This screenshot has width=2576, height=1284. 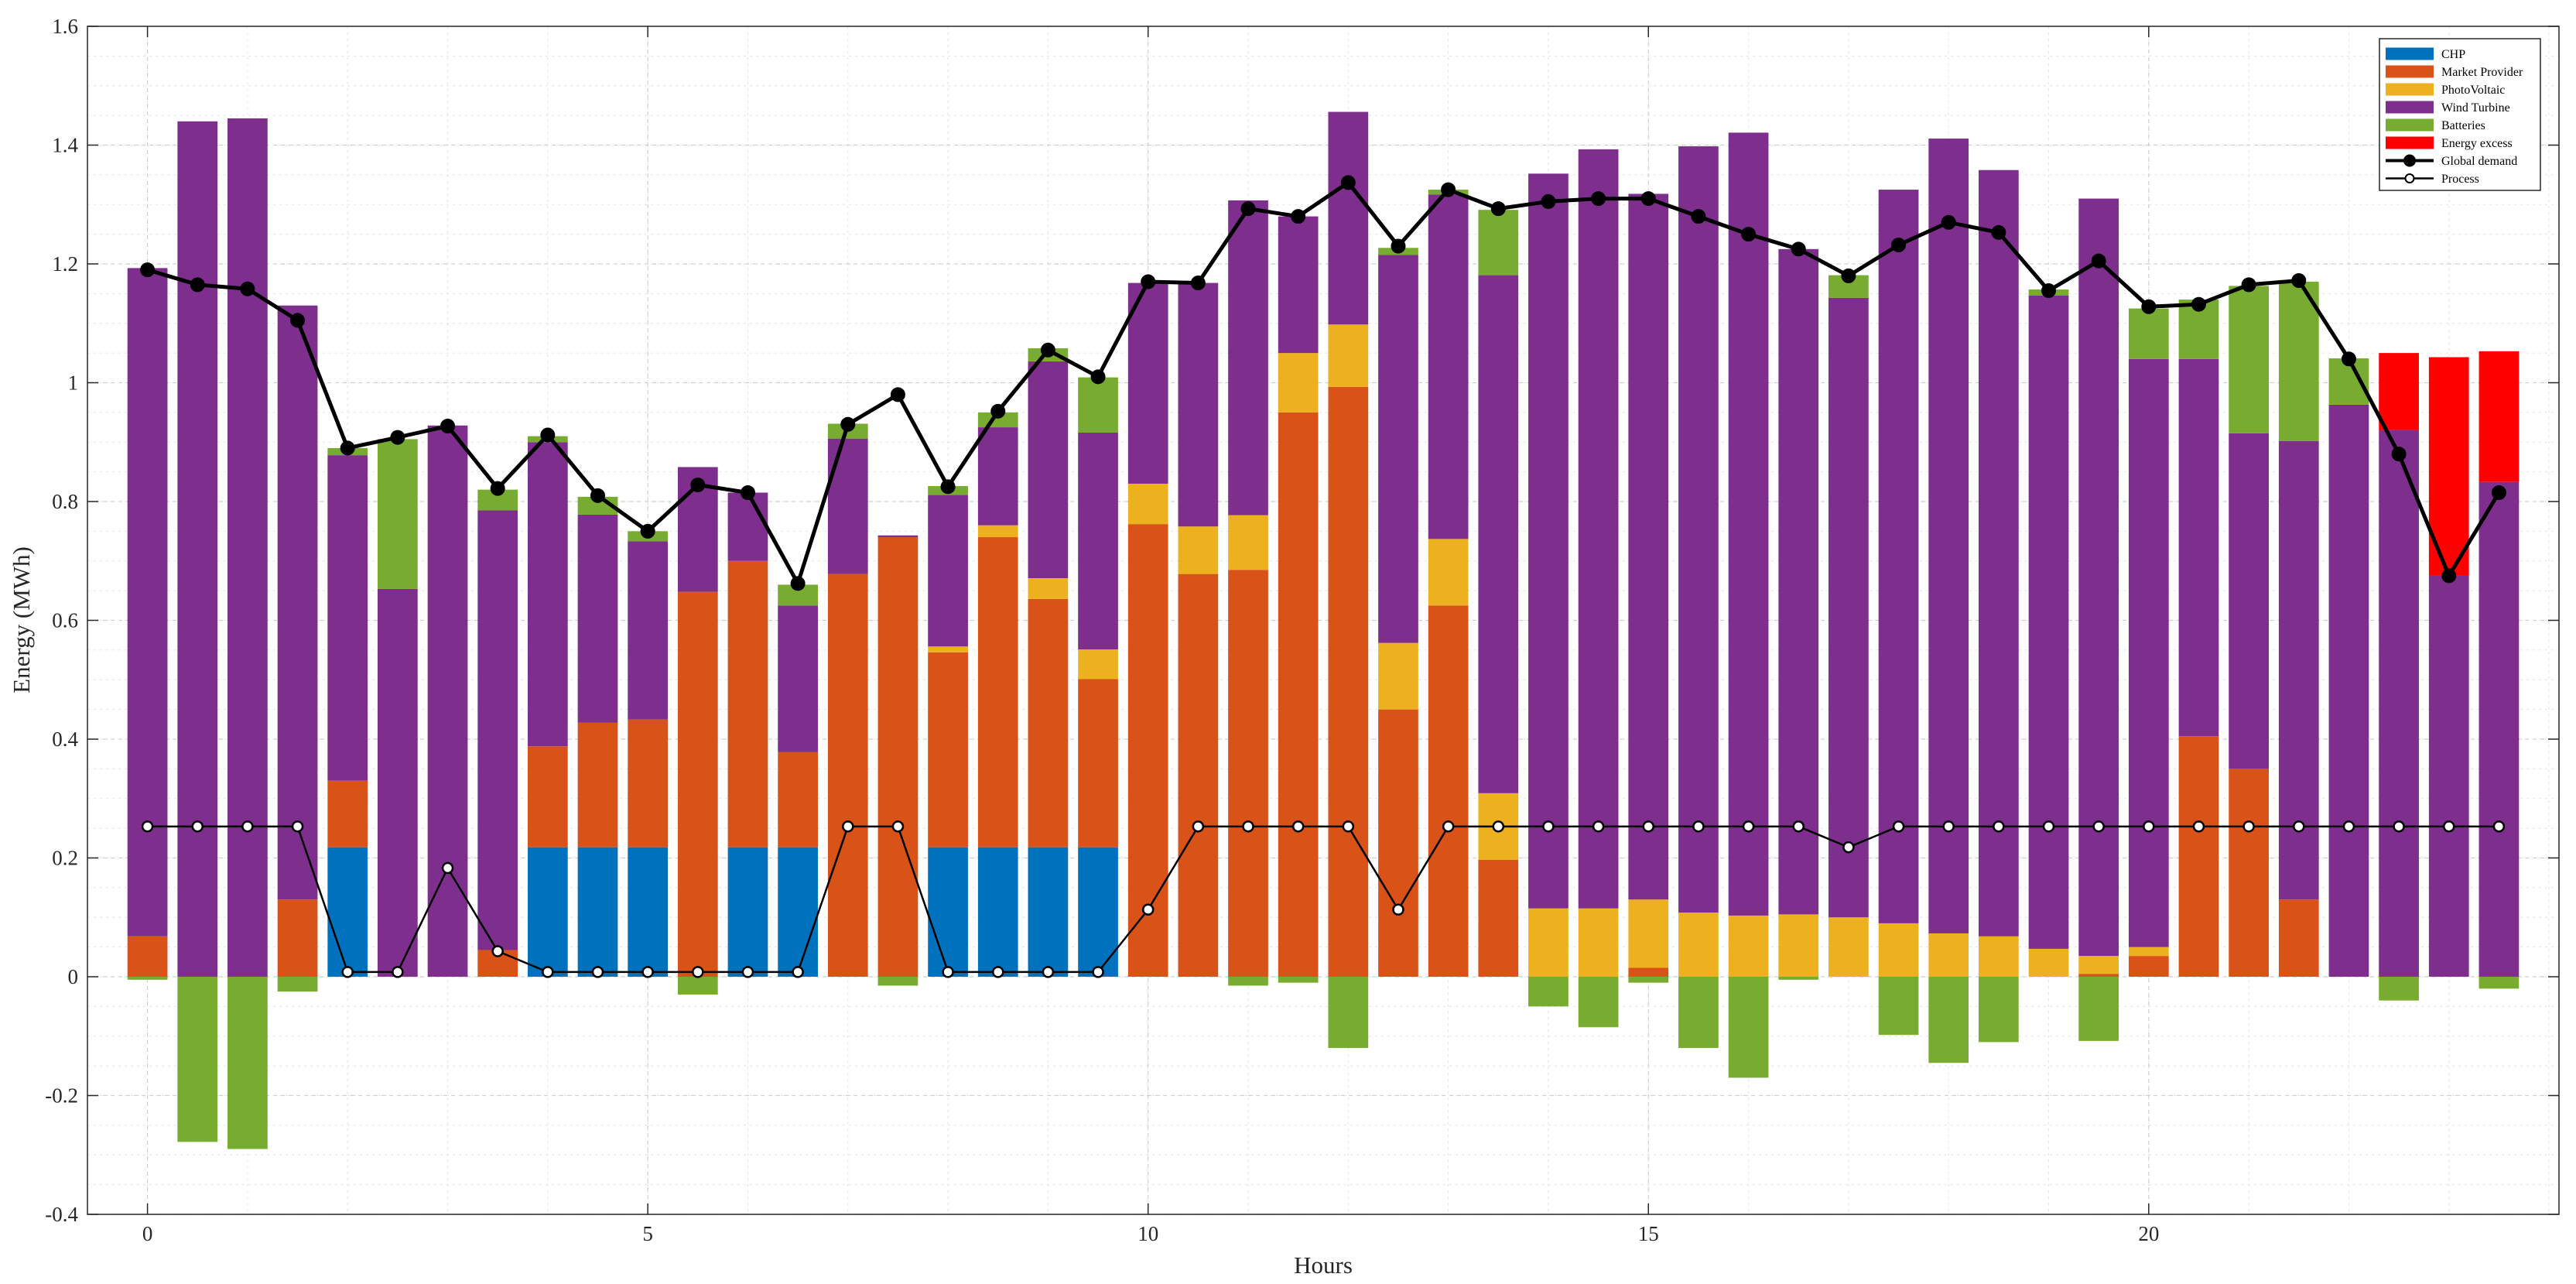 I want to click on y-tick-label: 0.8, so click(x=65, y=502).